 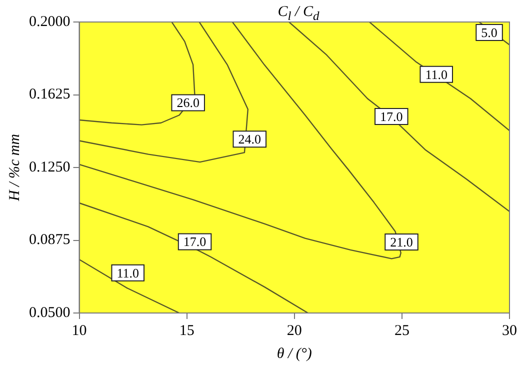 What do you see at coordinates (49, 312) in the screenshot?
I see `y-tick-label: 0.0500` at bounding box center [49, 312].